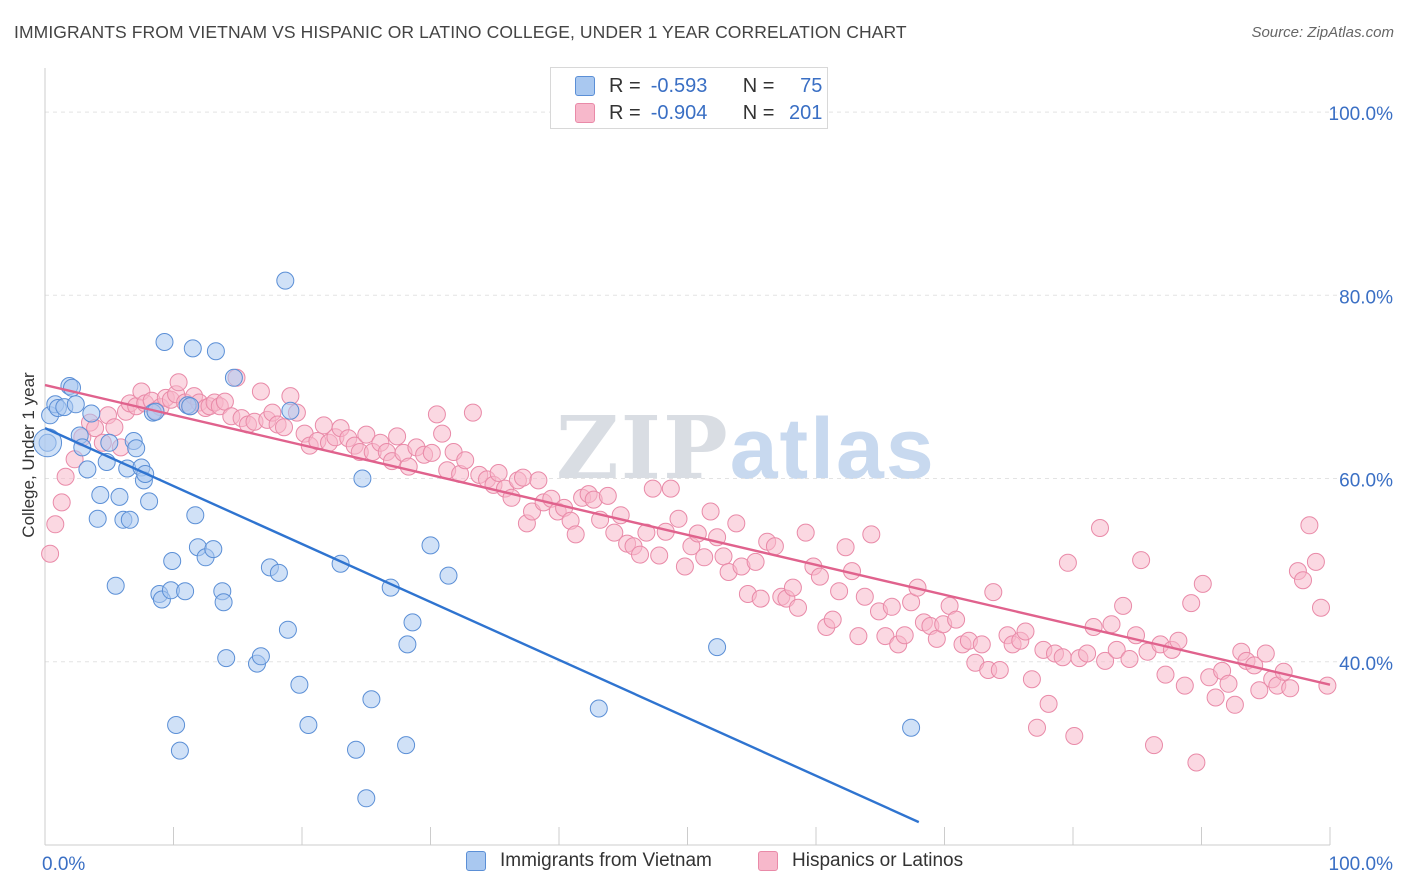 This screenshot has height=892, width=1406. I want to click on legend-r-value: -0.593, so click(679, 85).